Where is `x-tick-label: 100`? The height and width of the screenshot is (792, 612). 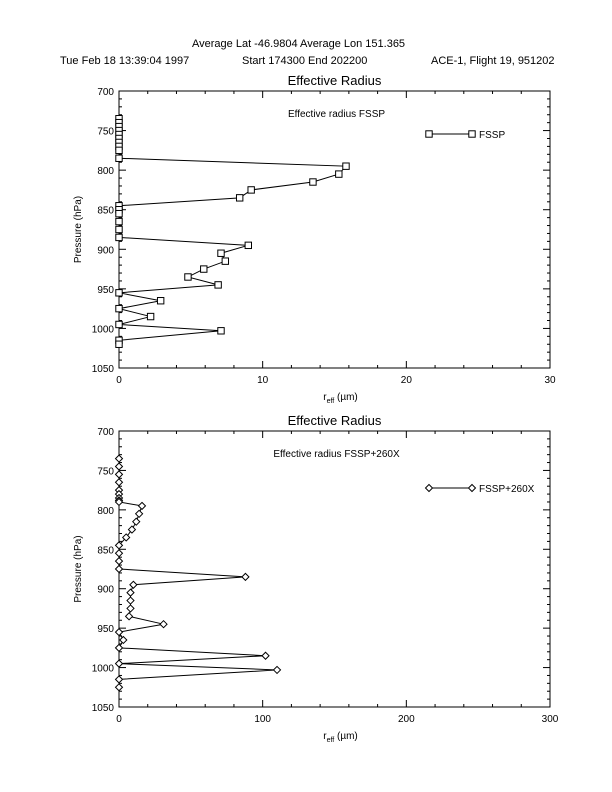 x-tick-label: 100 is located at coordinates (262, 719).